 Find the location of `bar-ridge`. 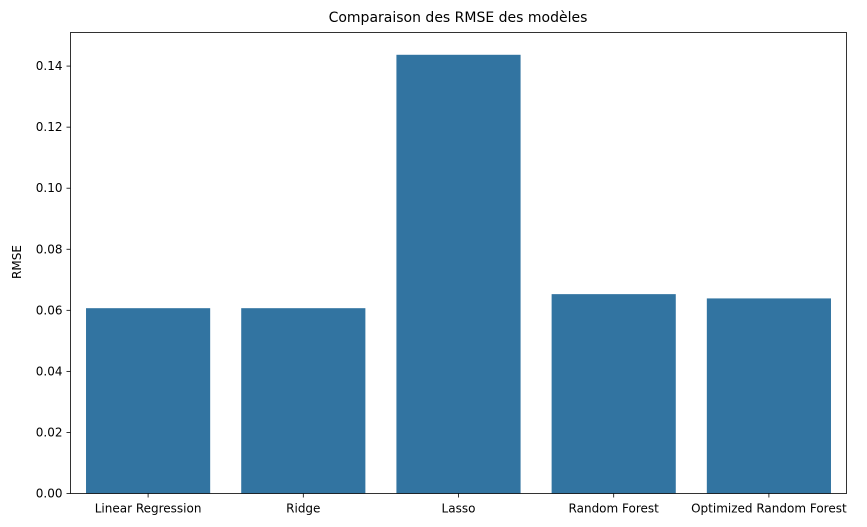

bar-ridge is located at coordinates (303, 401).